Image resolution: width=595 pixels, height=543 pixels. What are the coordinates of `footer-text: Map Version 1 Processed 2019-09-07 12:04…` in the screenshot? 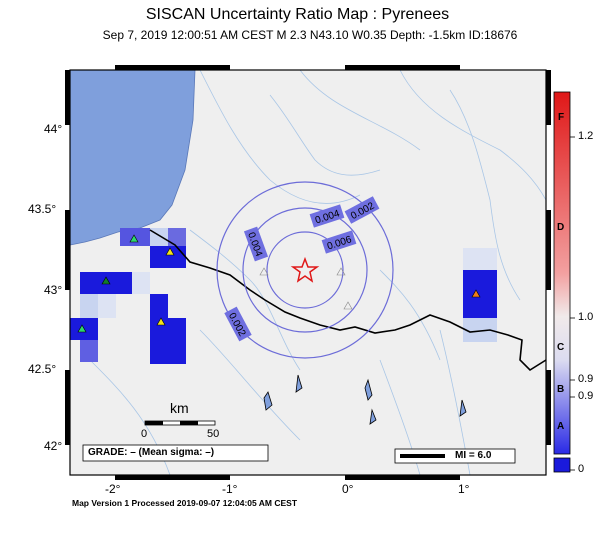 It's located at (185, 503).